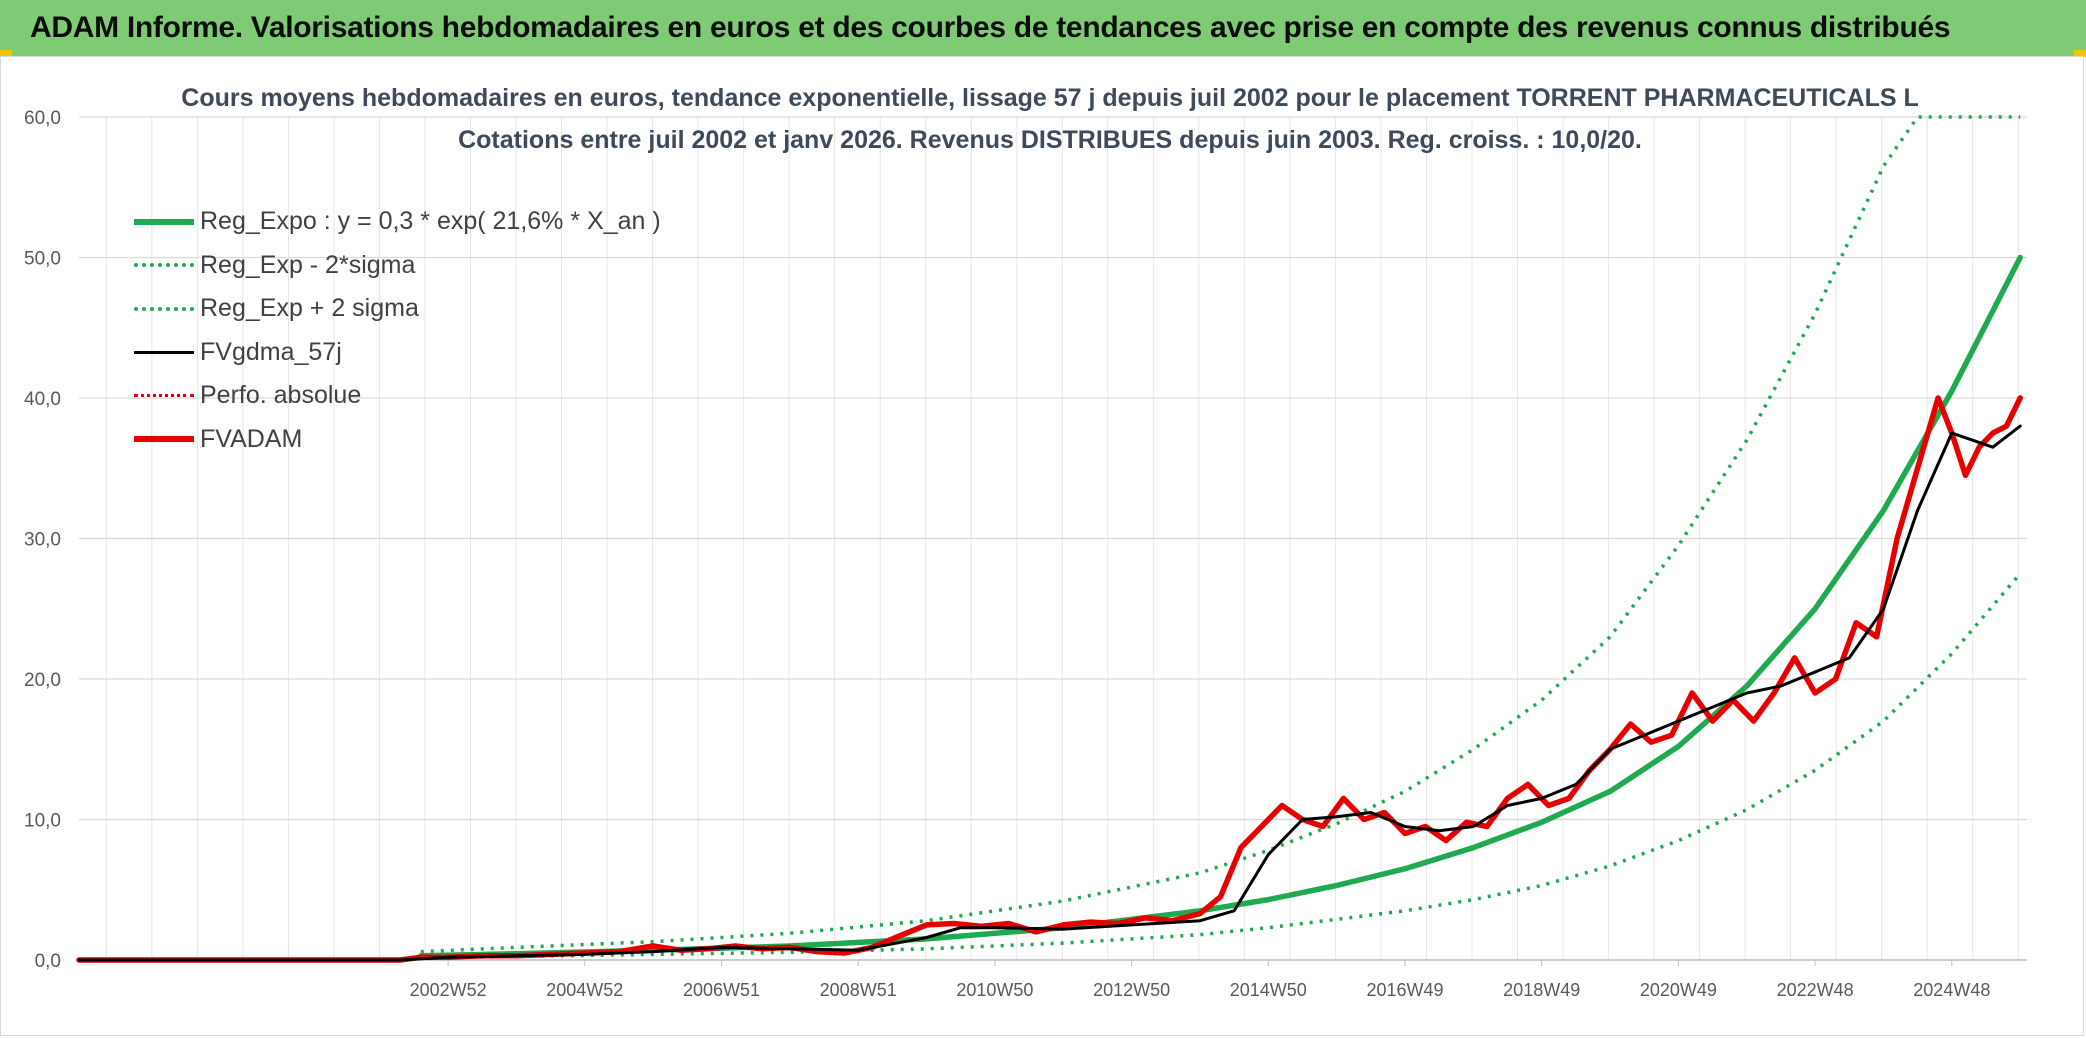 Image resolution: width=2086 pixels, height=1038 pixels. I want to click on banner-corner-right, so click(2080, 53).